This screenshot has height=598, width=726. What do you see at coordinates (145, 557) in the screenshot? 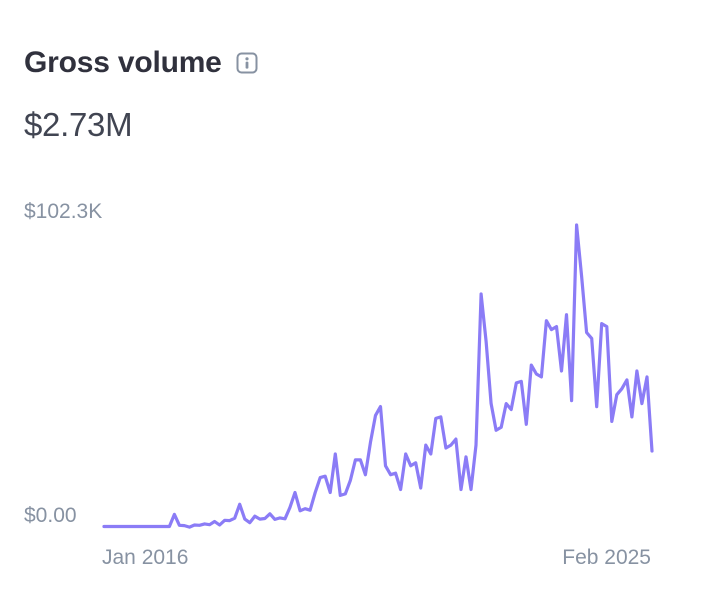
I see `x-tick-label-start: Jan 2016` at bounding box center [145, 557].